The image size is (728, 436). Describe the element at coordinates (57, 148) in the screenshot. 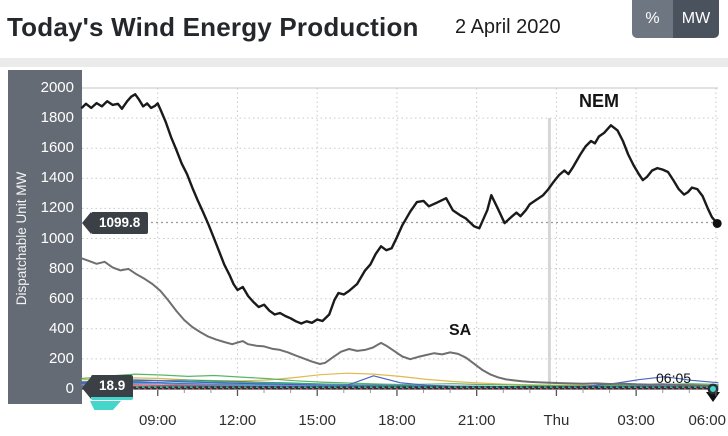

I see `y-tick-label: 1600` at that location.